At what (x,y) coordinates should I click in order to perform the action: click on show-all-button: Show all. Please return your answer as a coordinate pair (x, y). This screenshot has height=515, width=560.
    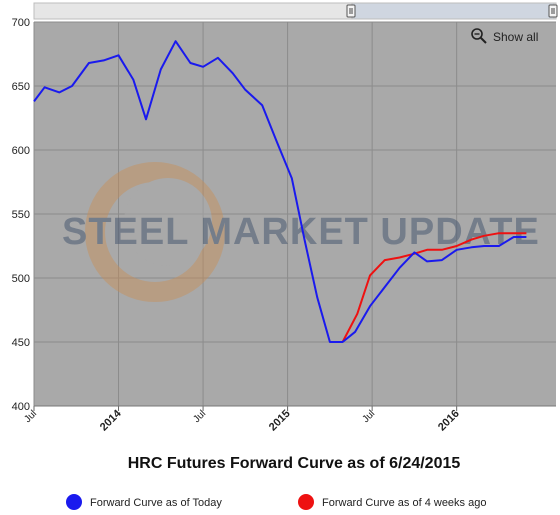
    Looking at the image, I should click on (509, 35).